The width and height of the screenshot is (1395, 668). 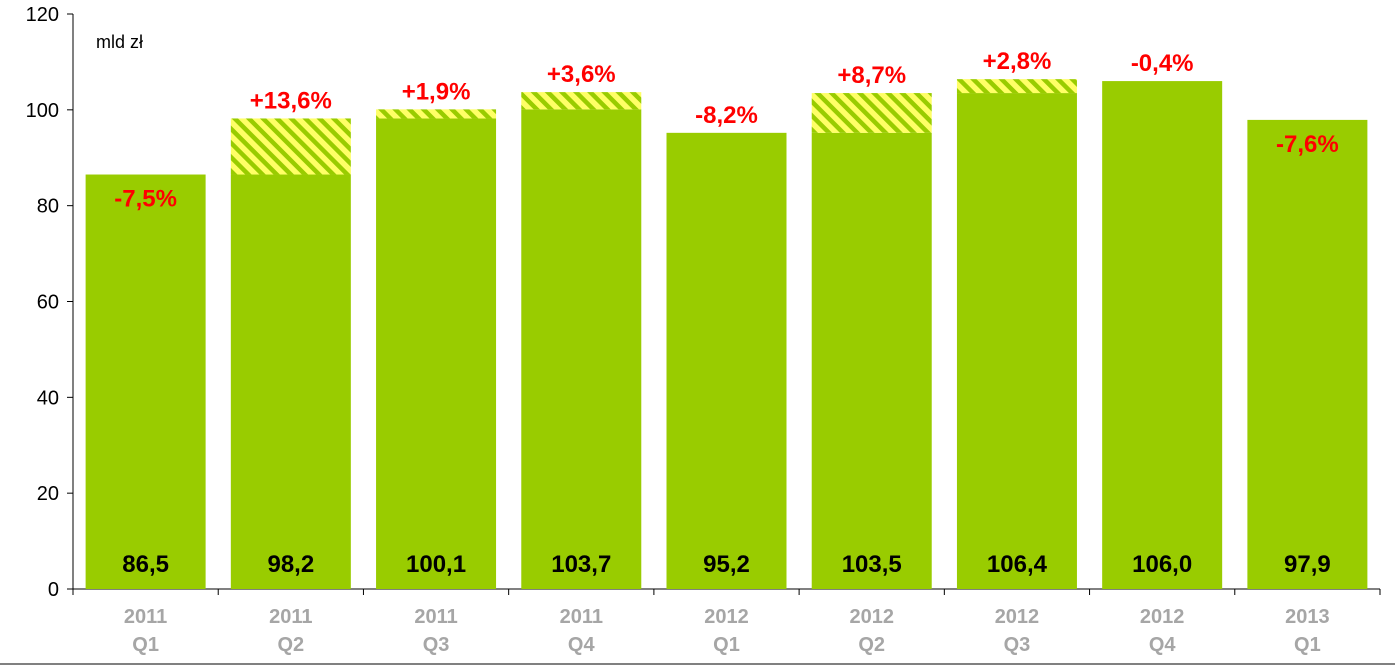 What do you see at coordinates (48, 494) in the screenshot?
I see `y-tick-label: 20` at bounding box center [48, 494].